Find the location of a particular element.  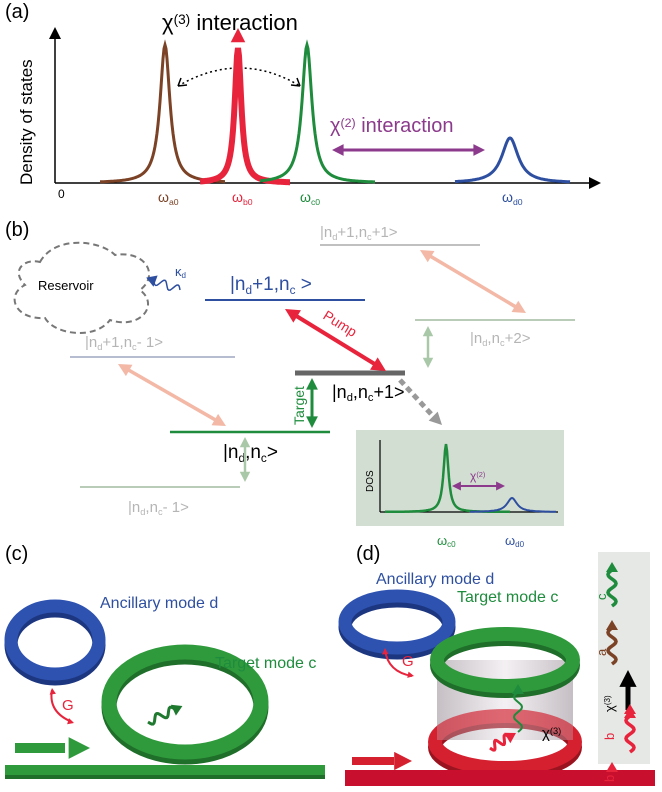

pump-arrow is located at coordinates (335, 340).